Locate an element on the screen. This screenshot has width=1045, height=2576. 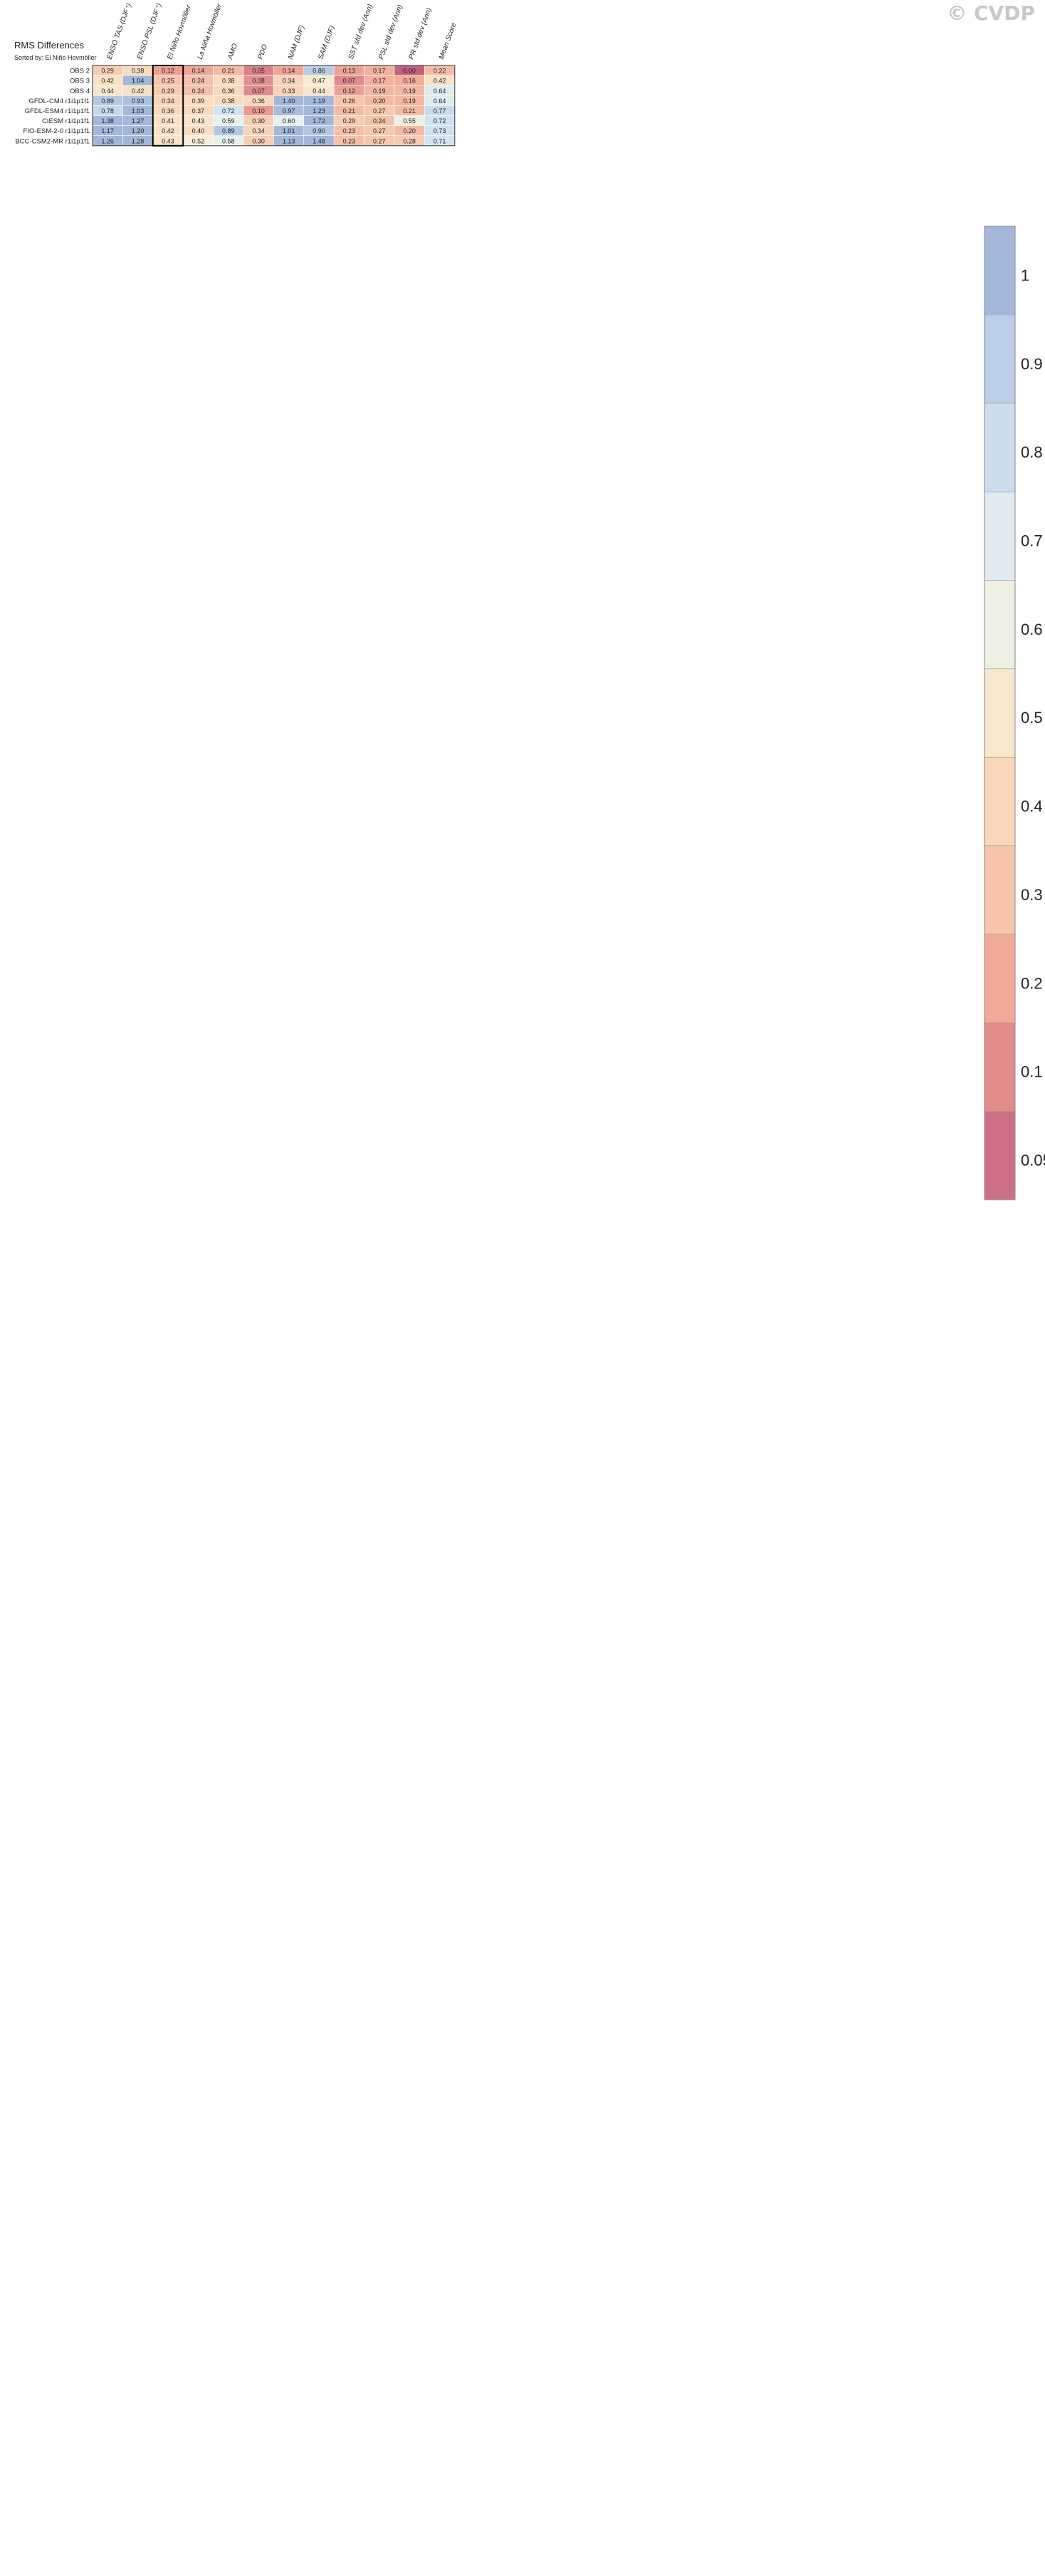
row-label: OBS 3 is located at coordinates (80, 81).